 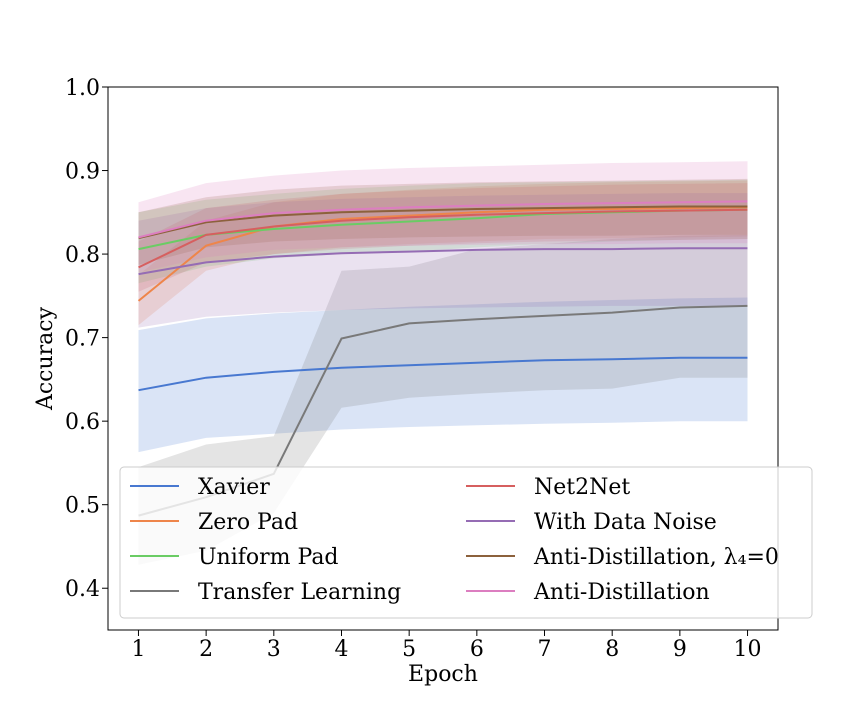 I want to click on band-with-data-noise, so click(x=443, y=260).